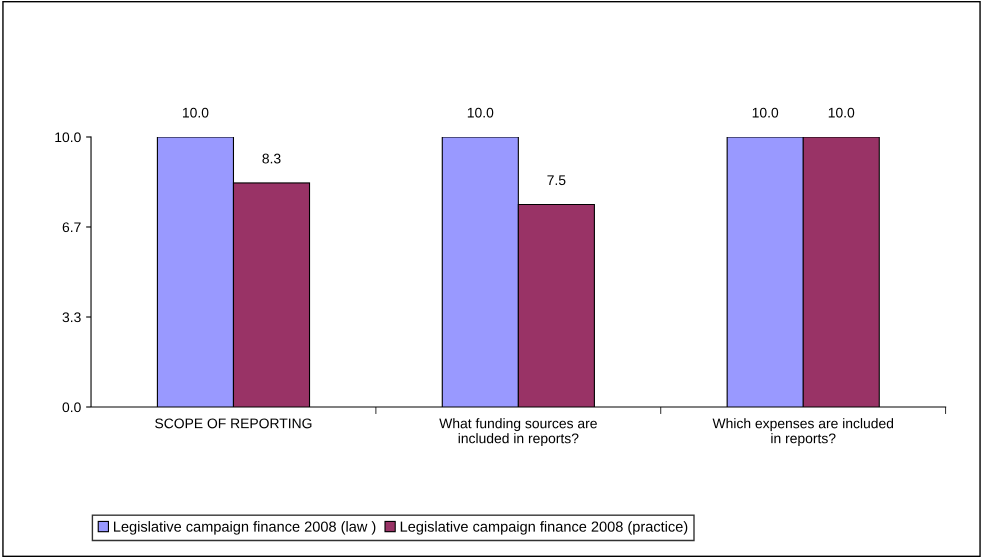 This screenshot has width=983, height=558. I want to click on x-tick-label: Which expenses are included in reports?, so click(803, 432).